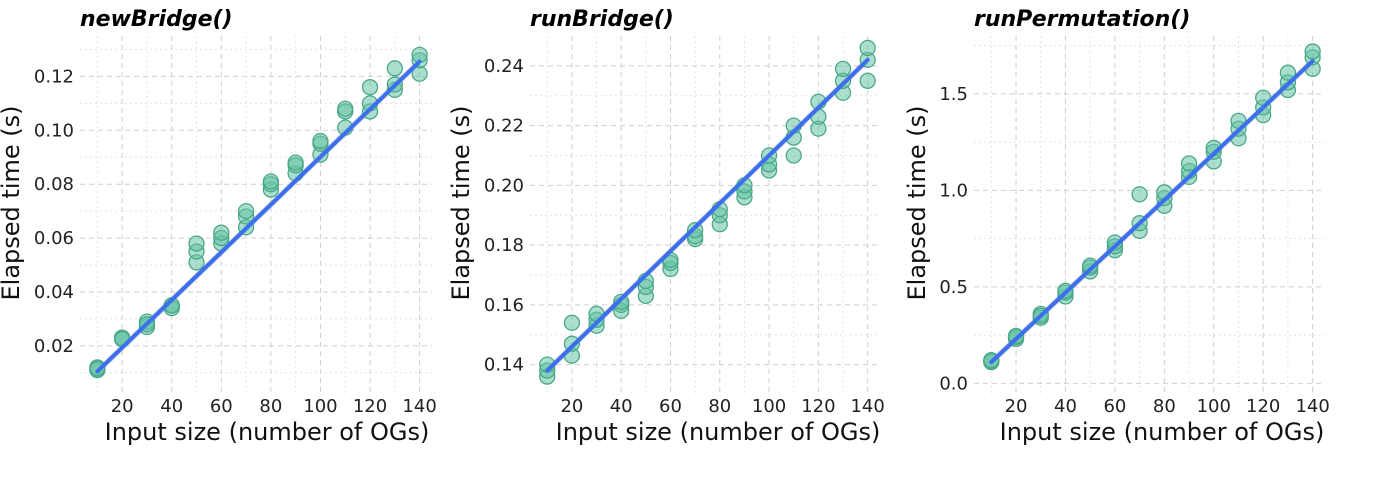 The image size is (1395, 498). I want to click on y-tick-label: 1.0, so click(953, 190).